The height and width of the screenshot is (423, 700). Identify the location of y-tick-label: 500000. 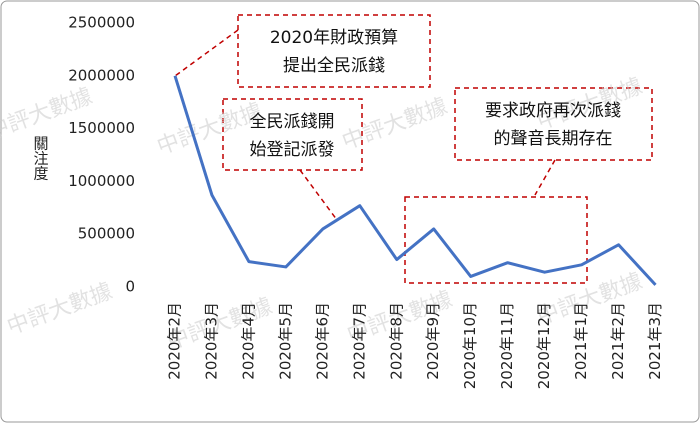
(106, 234).